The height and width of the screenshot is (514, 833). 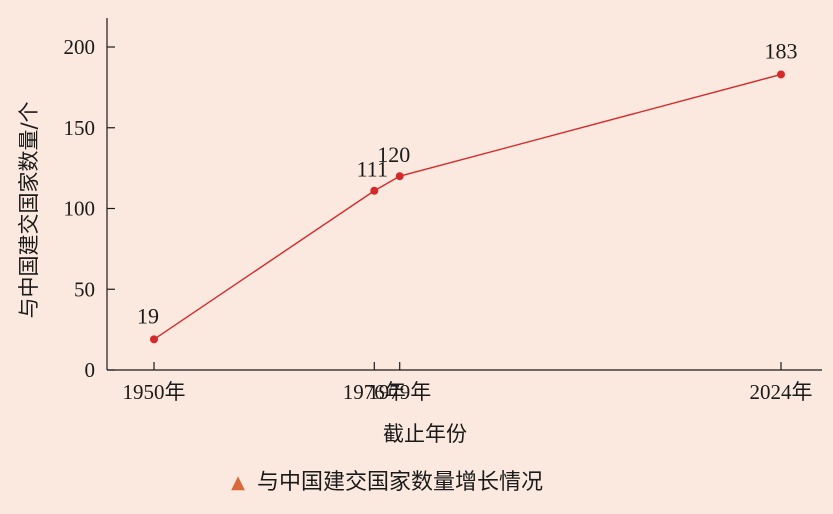 I want to click on data-label: 19, so click(x=148, y=315).